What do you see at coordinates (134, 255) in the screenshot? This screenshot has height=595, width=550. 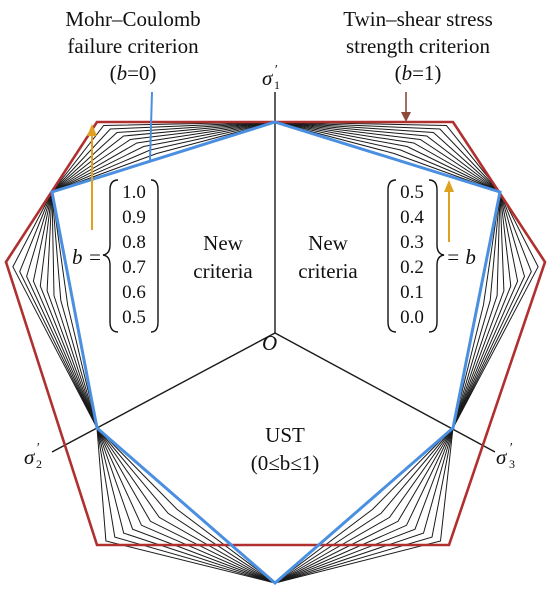 I see `left-b-value-list: 1.0 0.9 0.8 0.7 0.6 0.5` at bounding box center [134, 255].